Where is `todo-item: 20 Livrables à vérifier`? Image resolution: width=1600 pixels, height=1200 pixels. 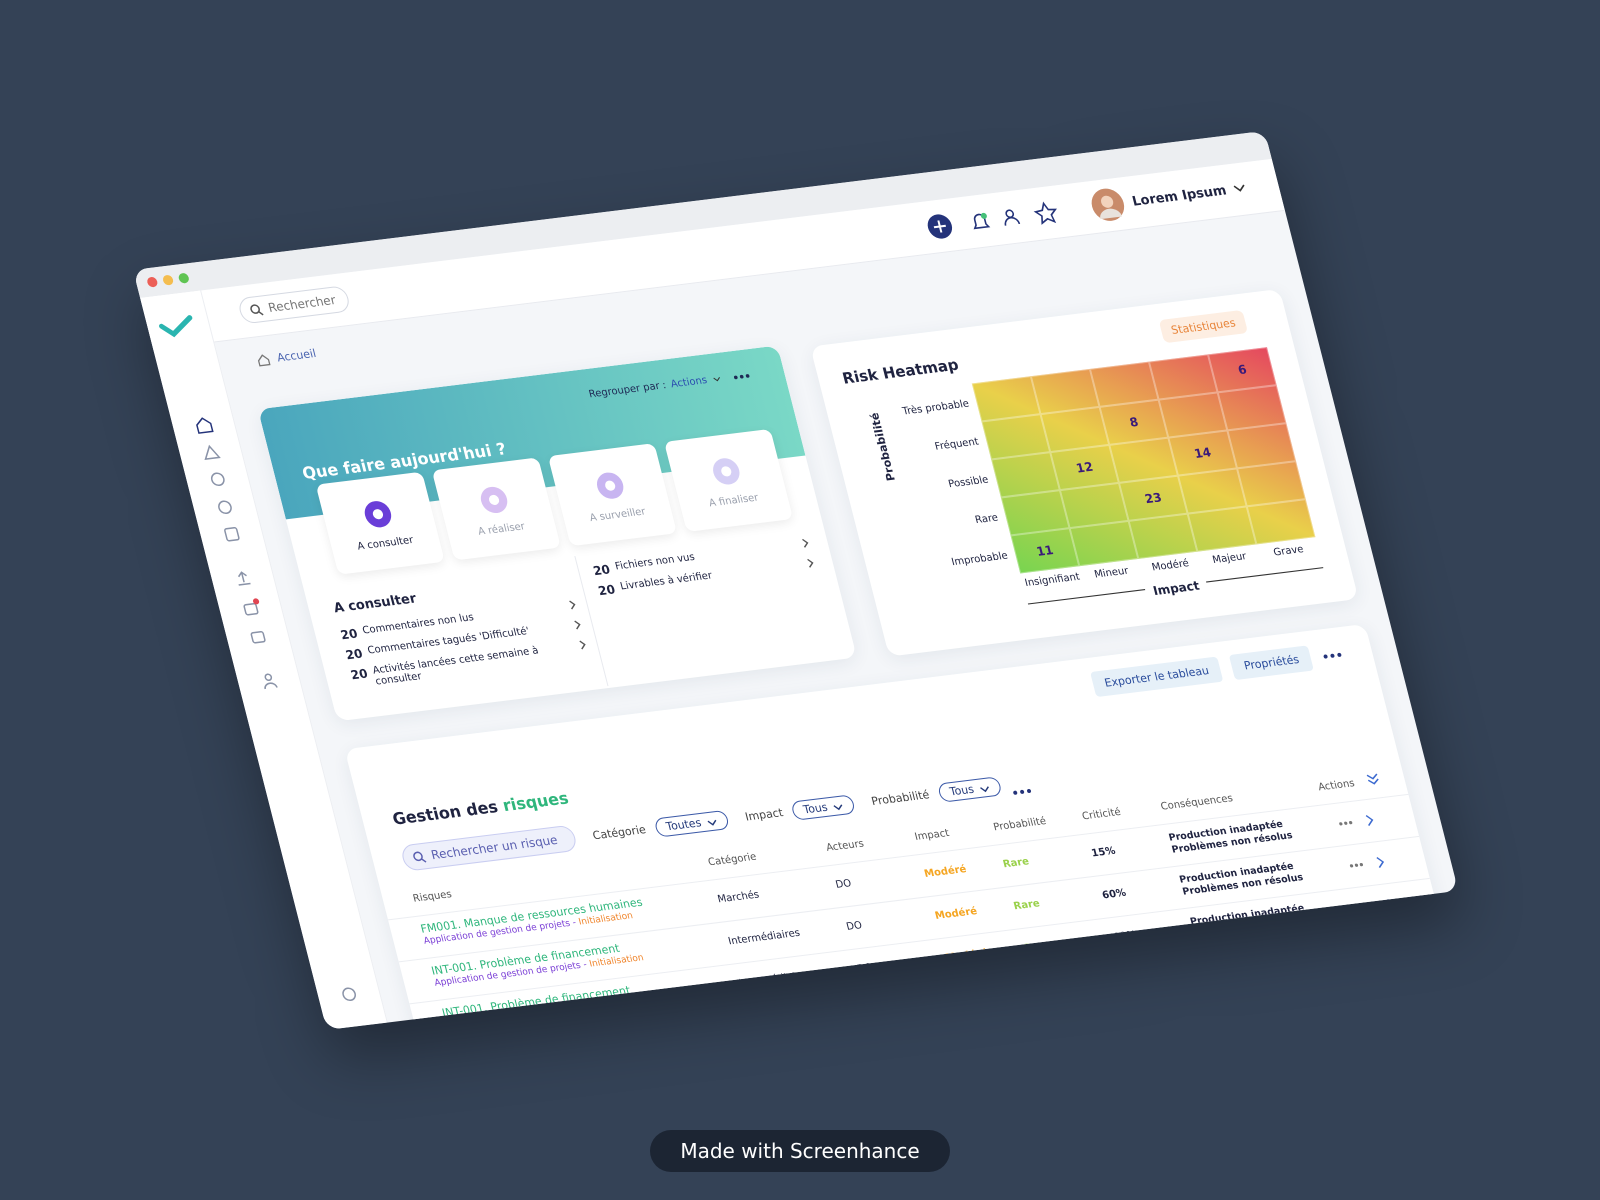 todo-item: 20 Livrables à vérifier is located at coordinates (706, 578).